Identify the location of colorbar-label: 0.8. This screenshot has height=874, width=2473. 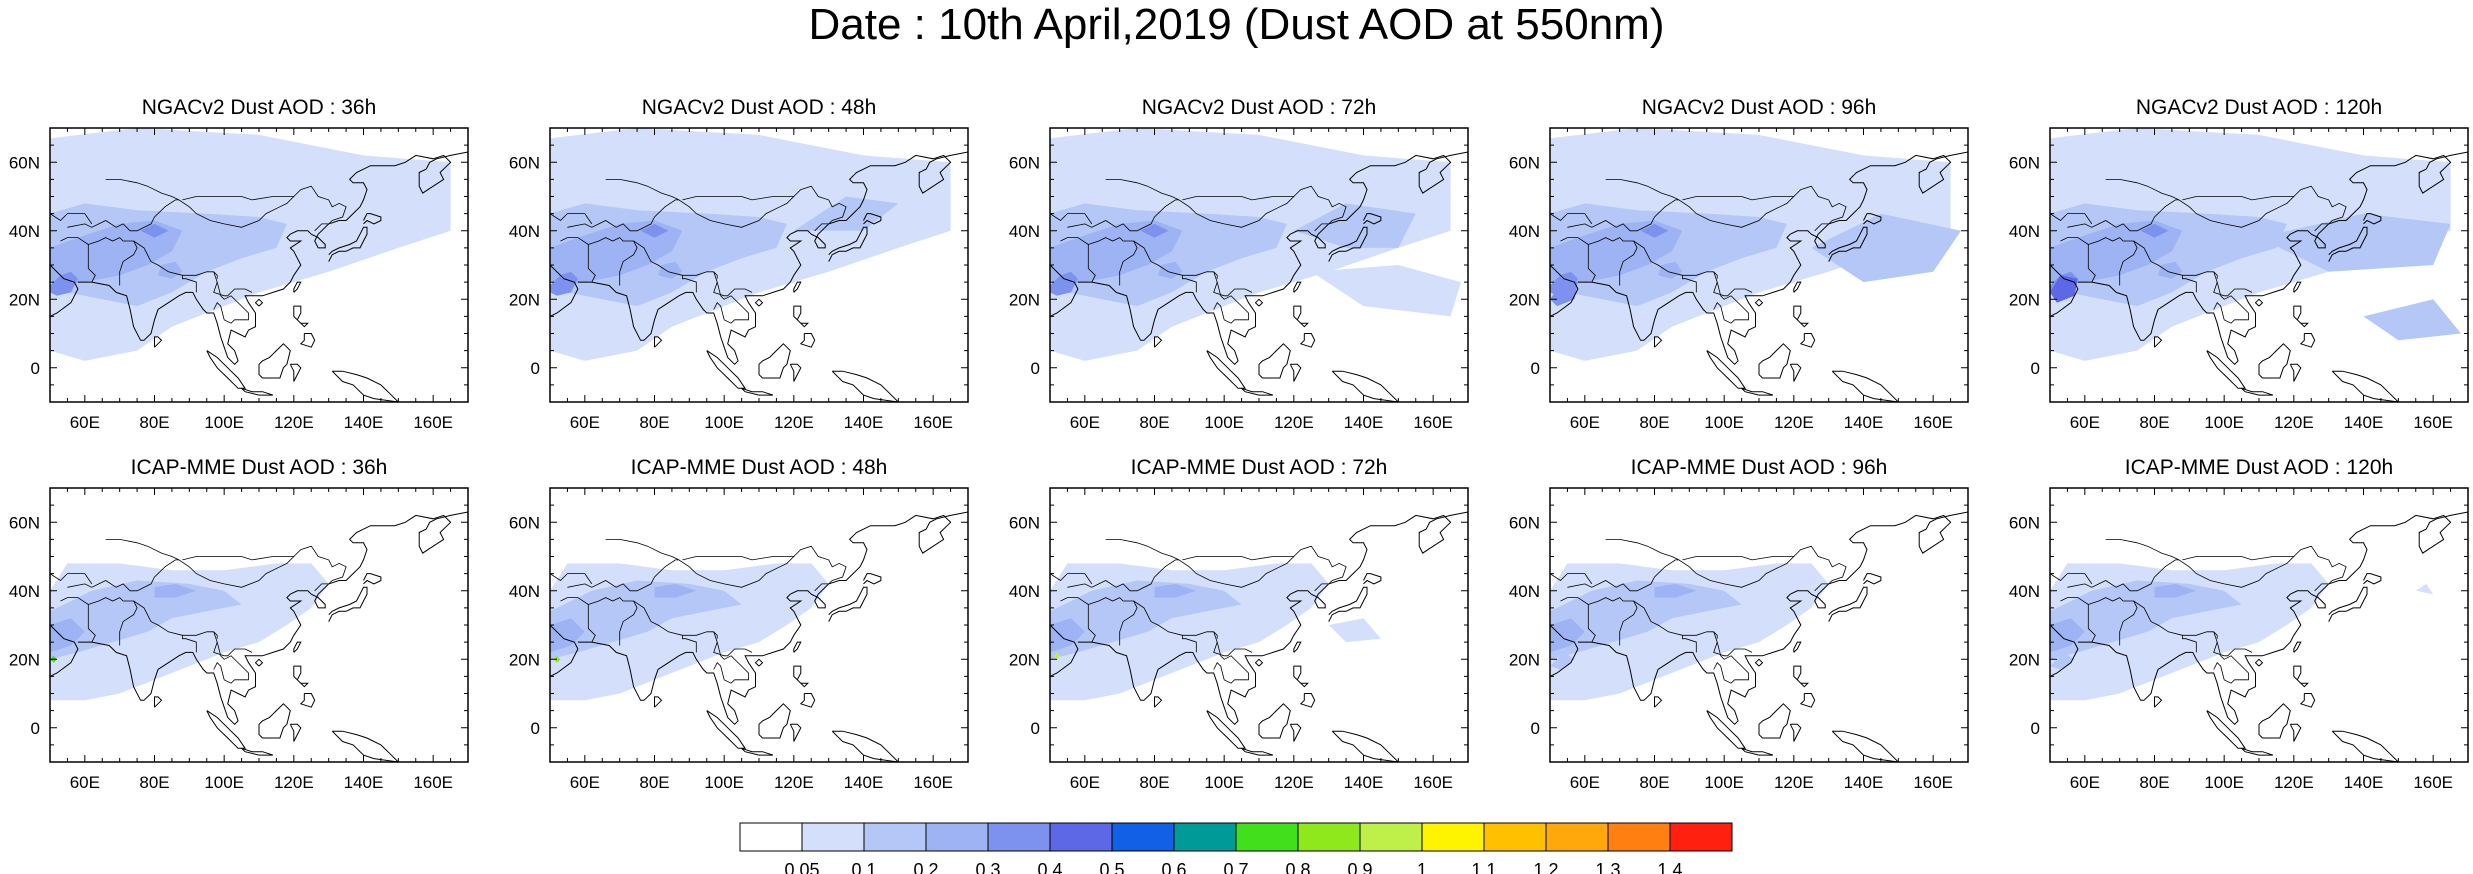
(1297, 867).